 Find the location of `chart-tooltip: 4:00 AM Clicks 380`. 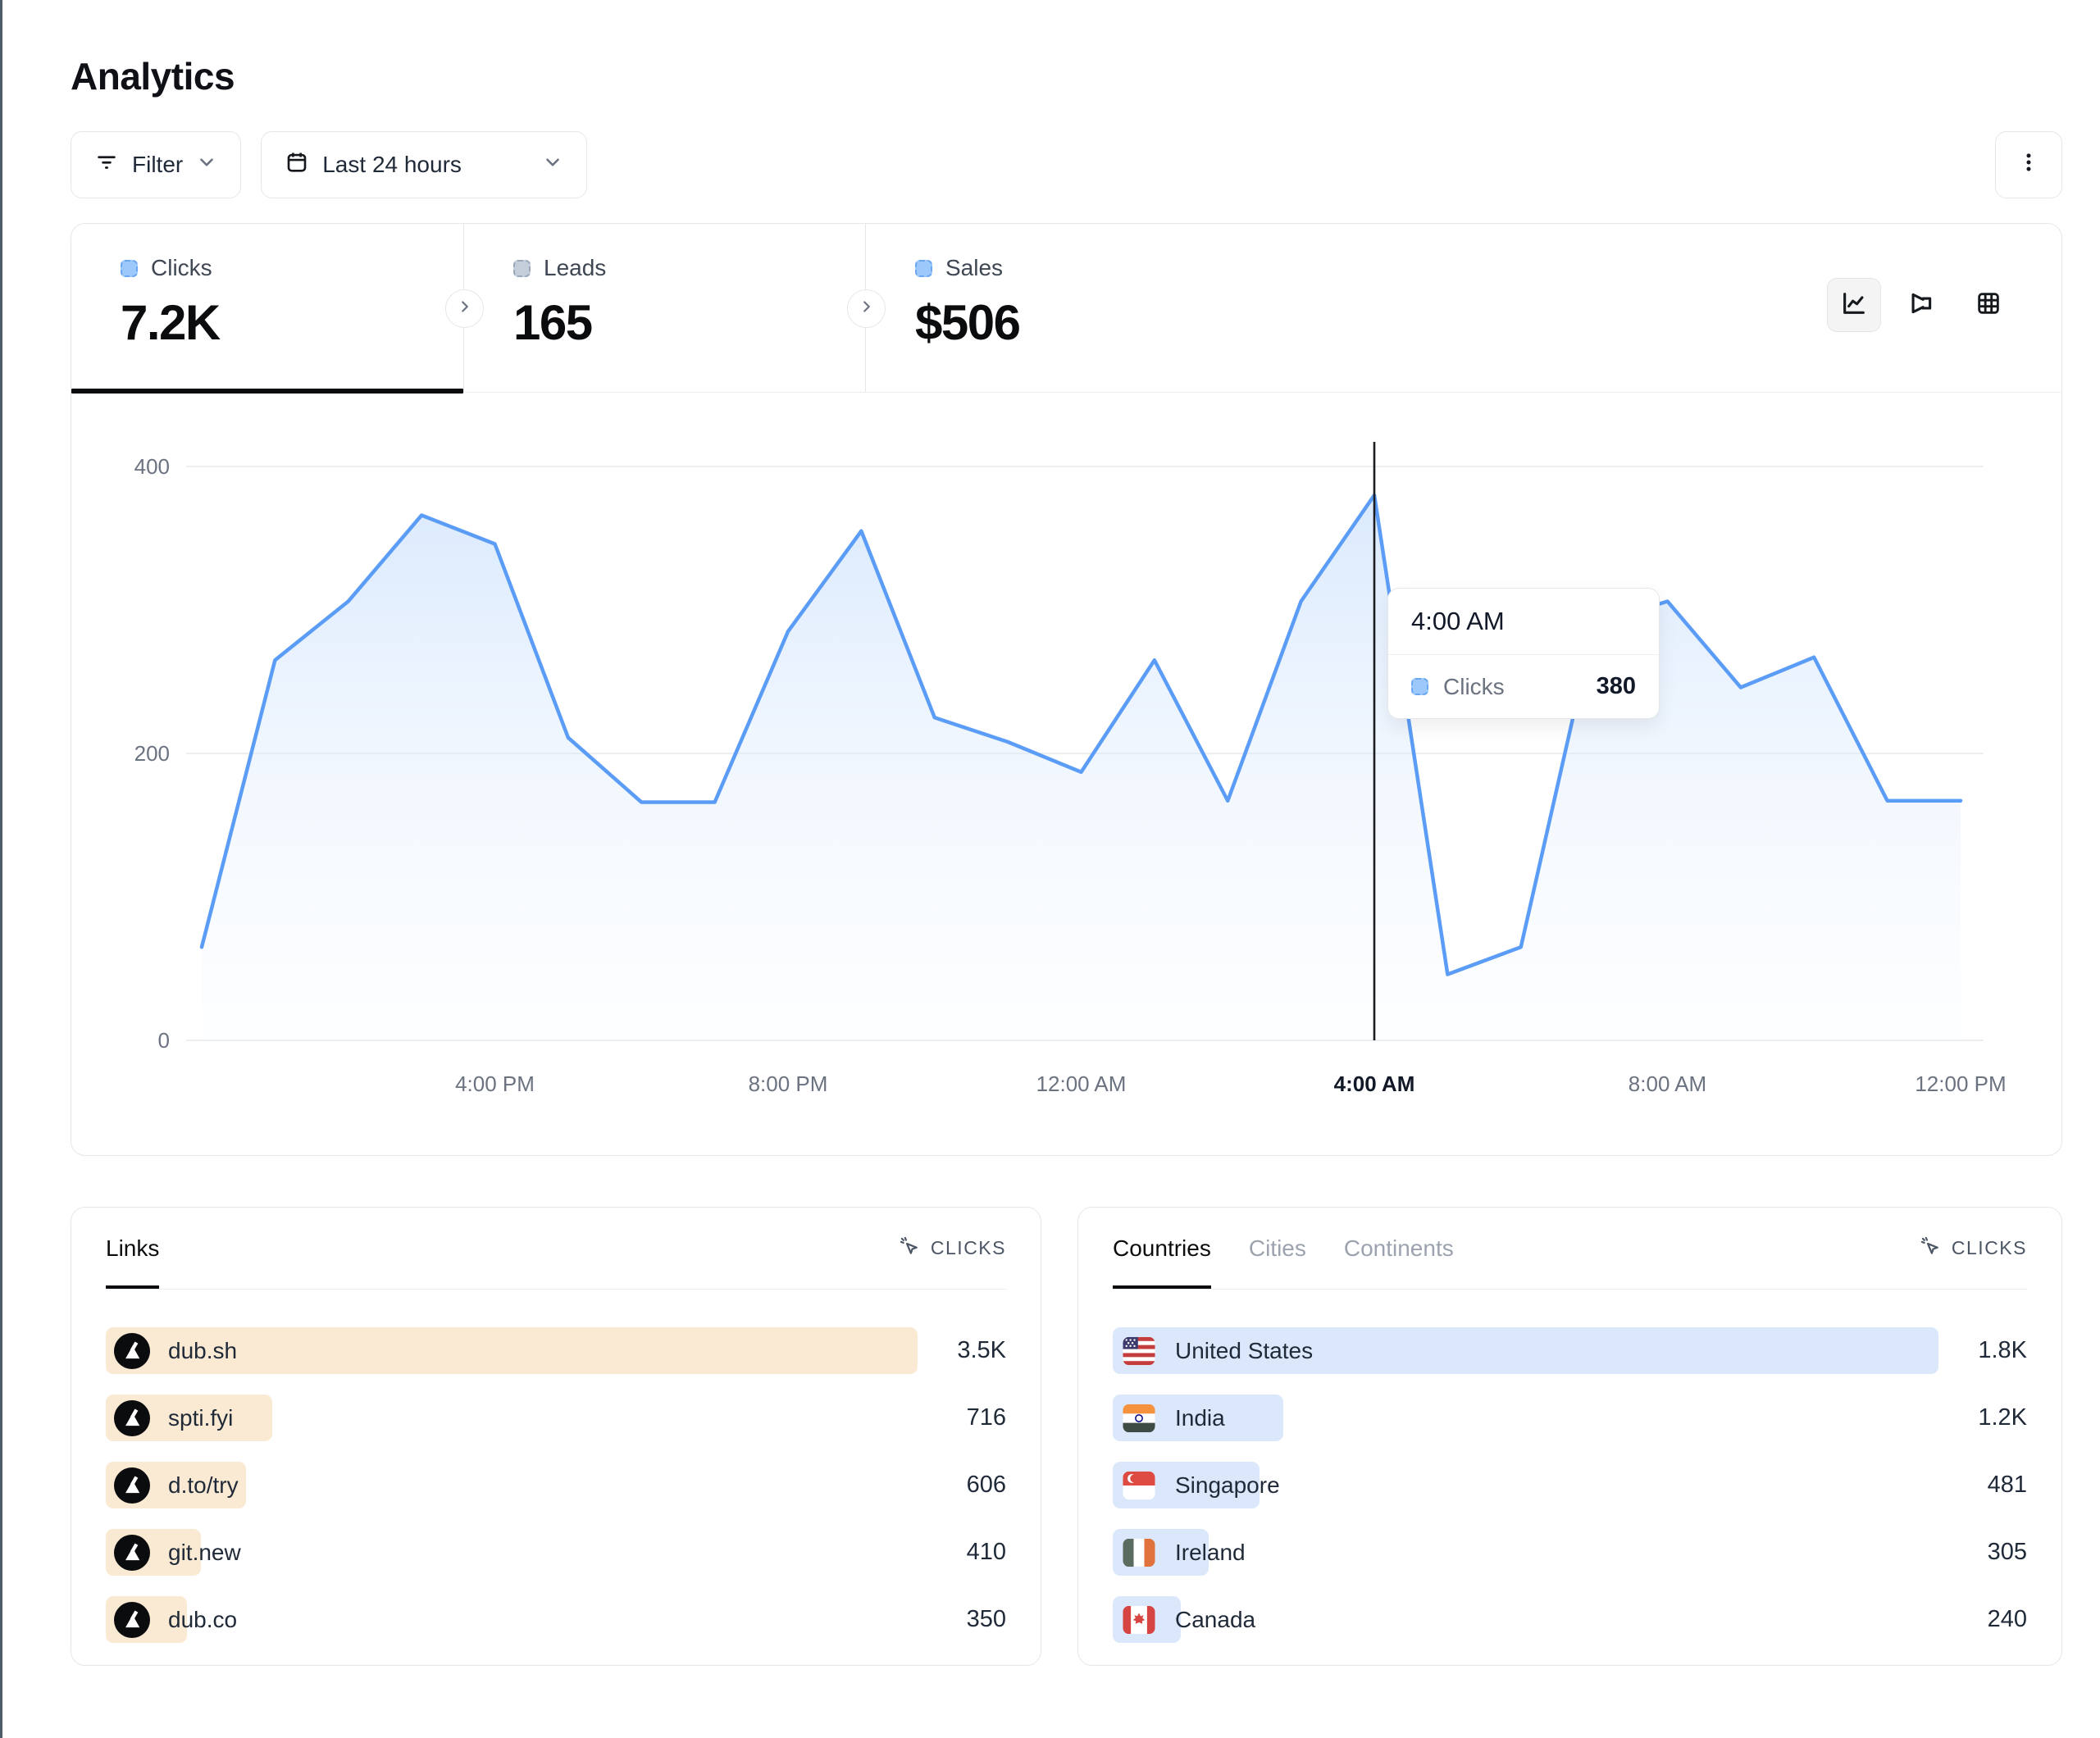

chart-tooltip: 4:00 AM Clicks 380 is located at coordinates (1523, 653).